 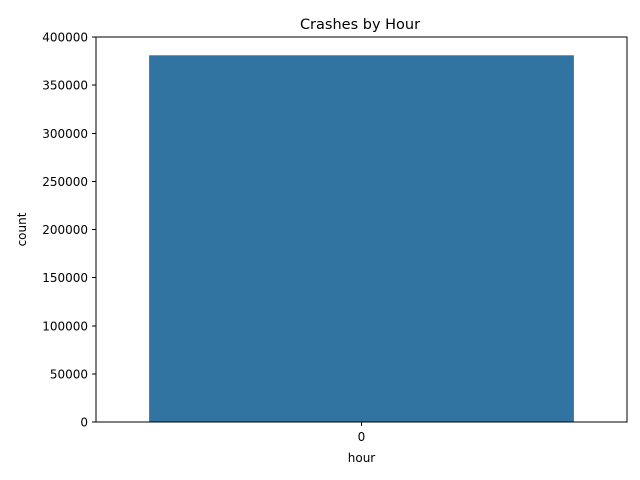 I want to click on y-tick-label: 150000, so click(x=65, y=278).